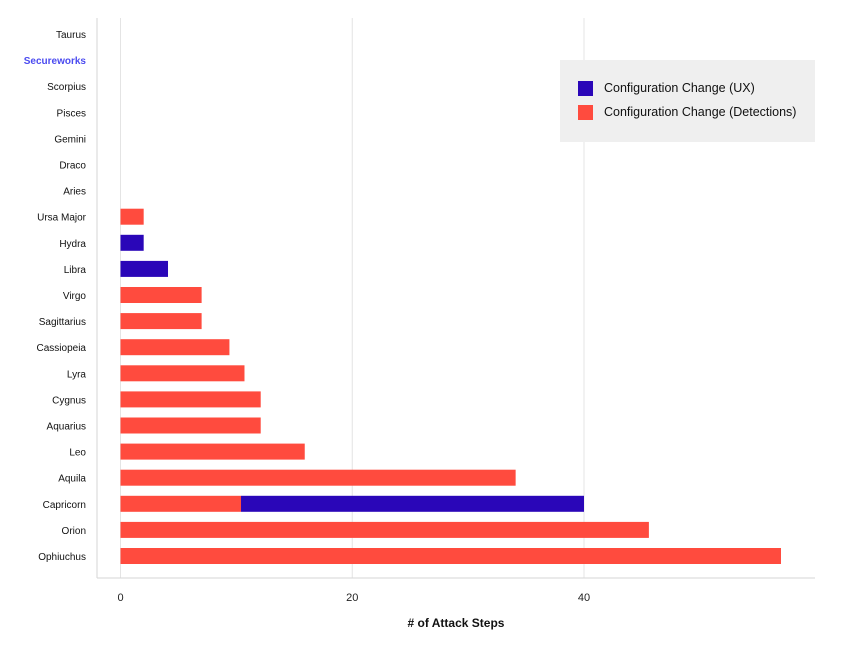  I want to click on x-tick-label: 20, so click(352, 598).